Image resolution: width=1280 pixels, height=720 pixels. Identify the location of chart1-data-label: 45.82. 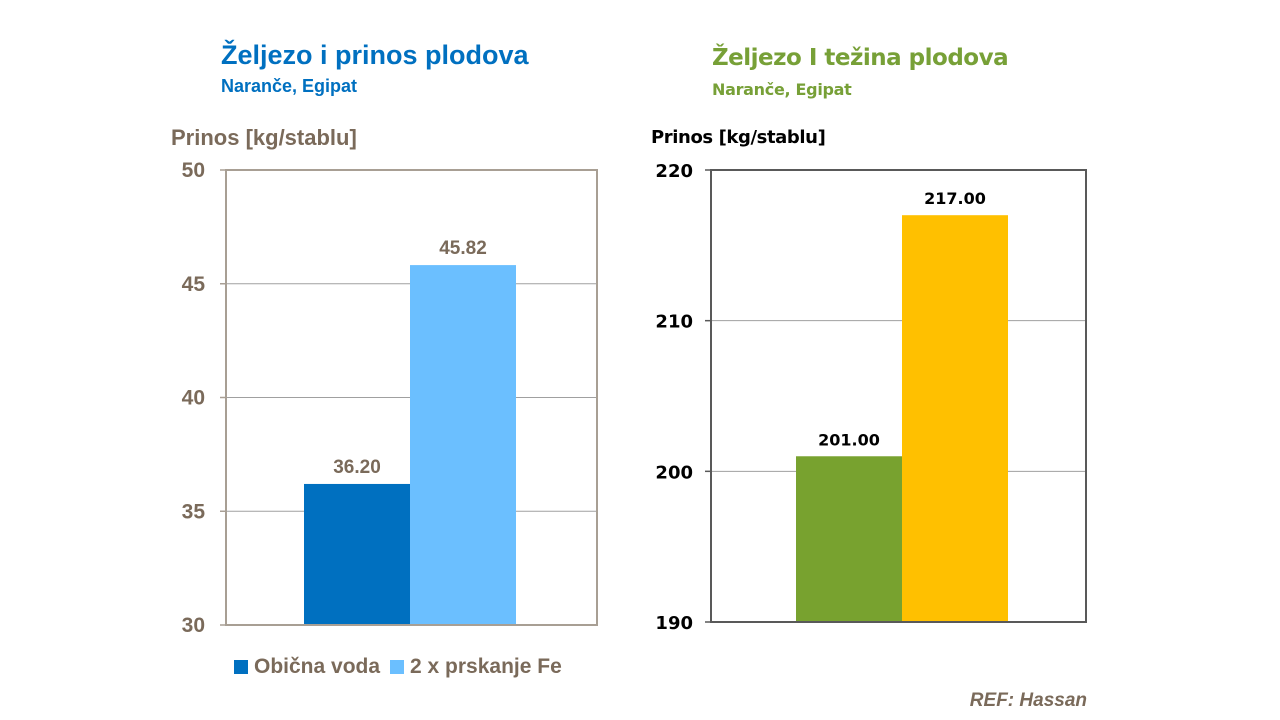
(463, 248).